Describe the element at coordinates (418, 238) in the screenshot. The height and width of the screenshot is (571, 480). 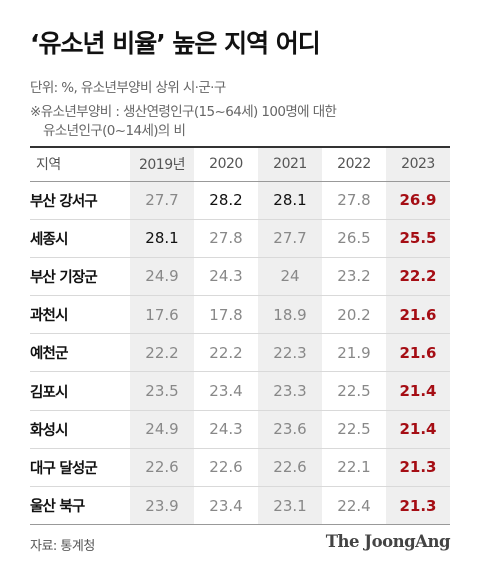
I see `value-cell: 25.5` at that location.